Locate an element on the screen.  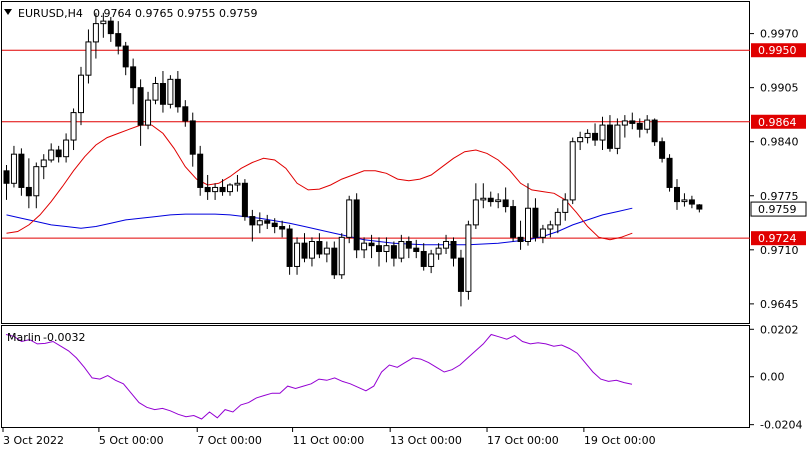
price-tick-label: 0.9775 is located at coordinates (779, 196).